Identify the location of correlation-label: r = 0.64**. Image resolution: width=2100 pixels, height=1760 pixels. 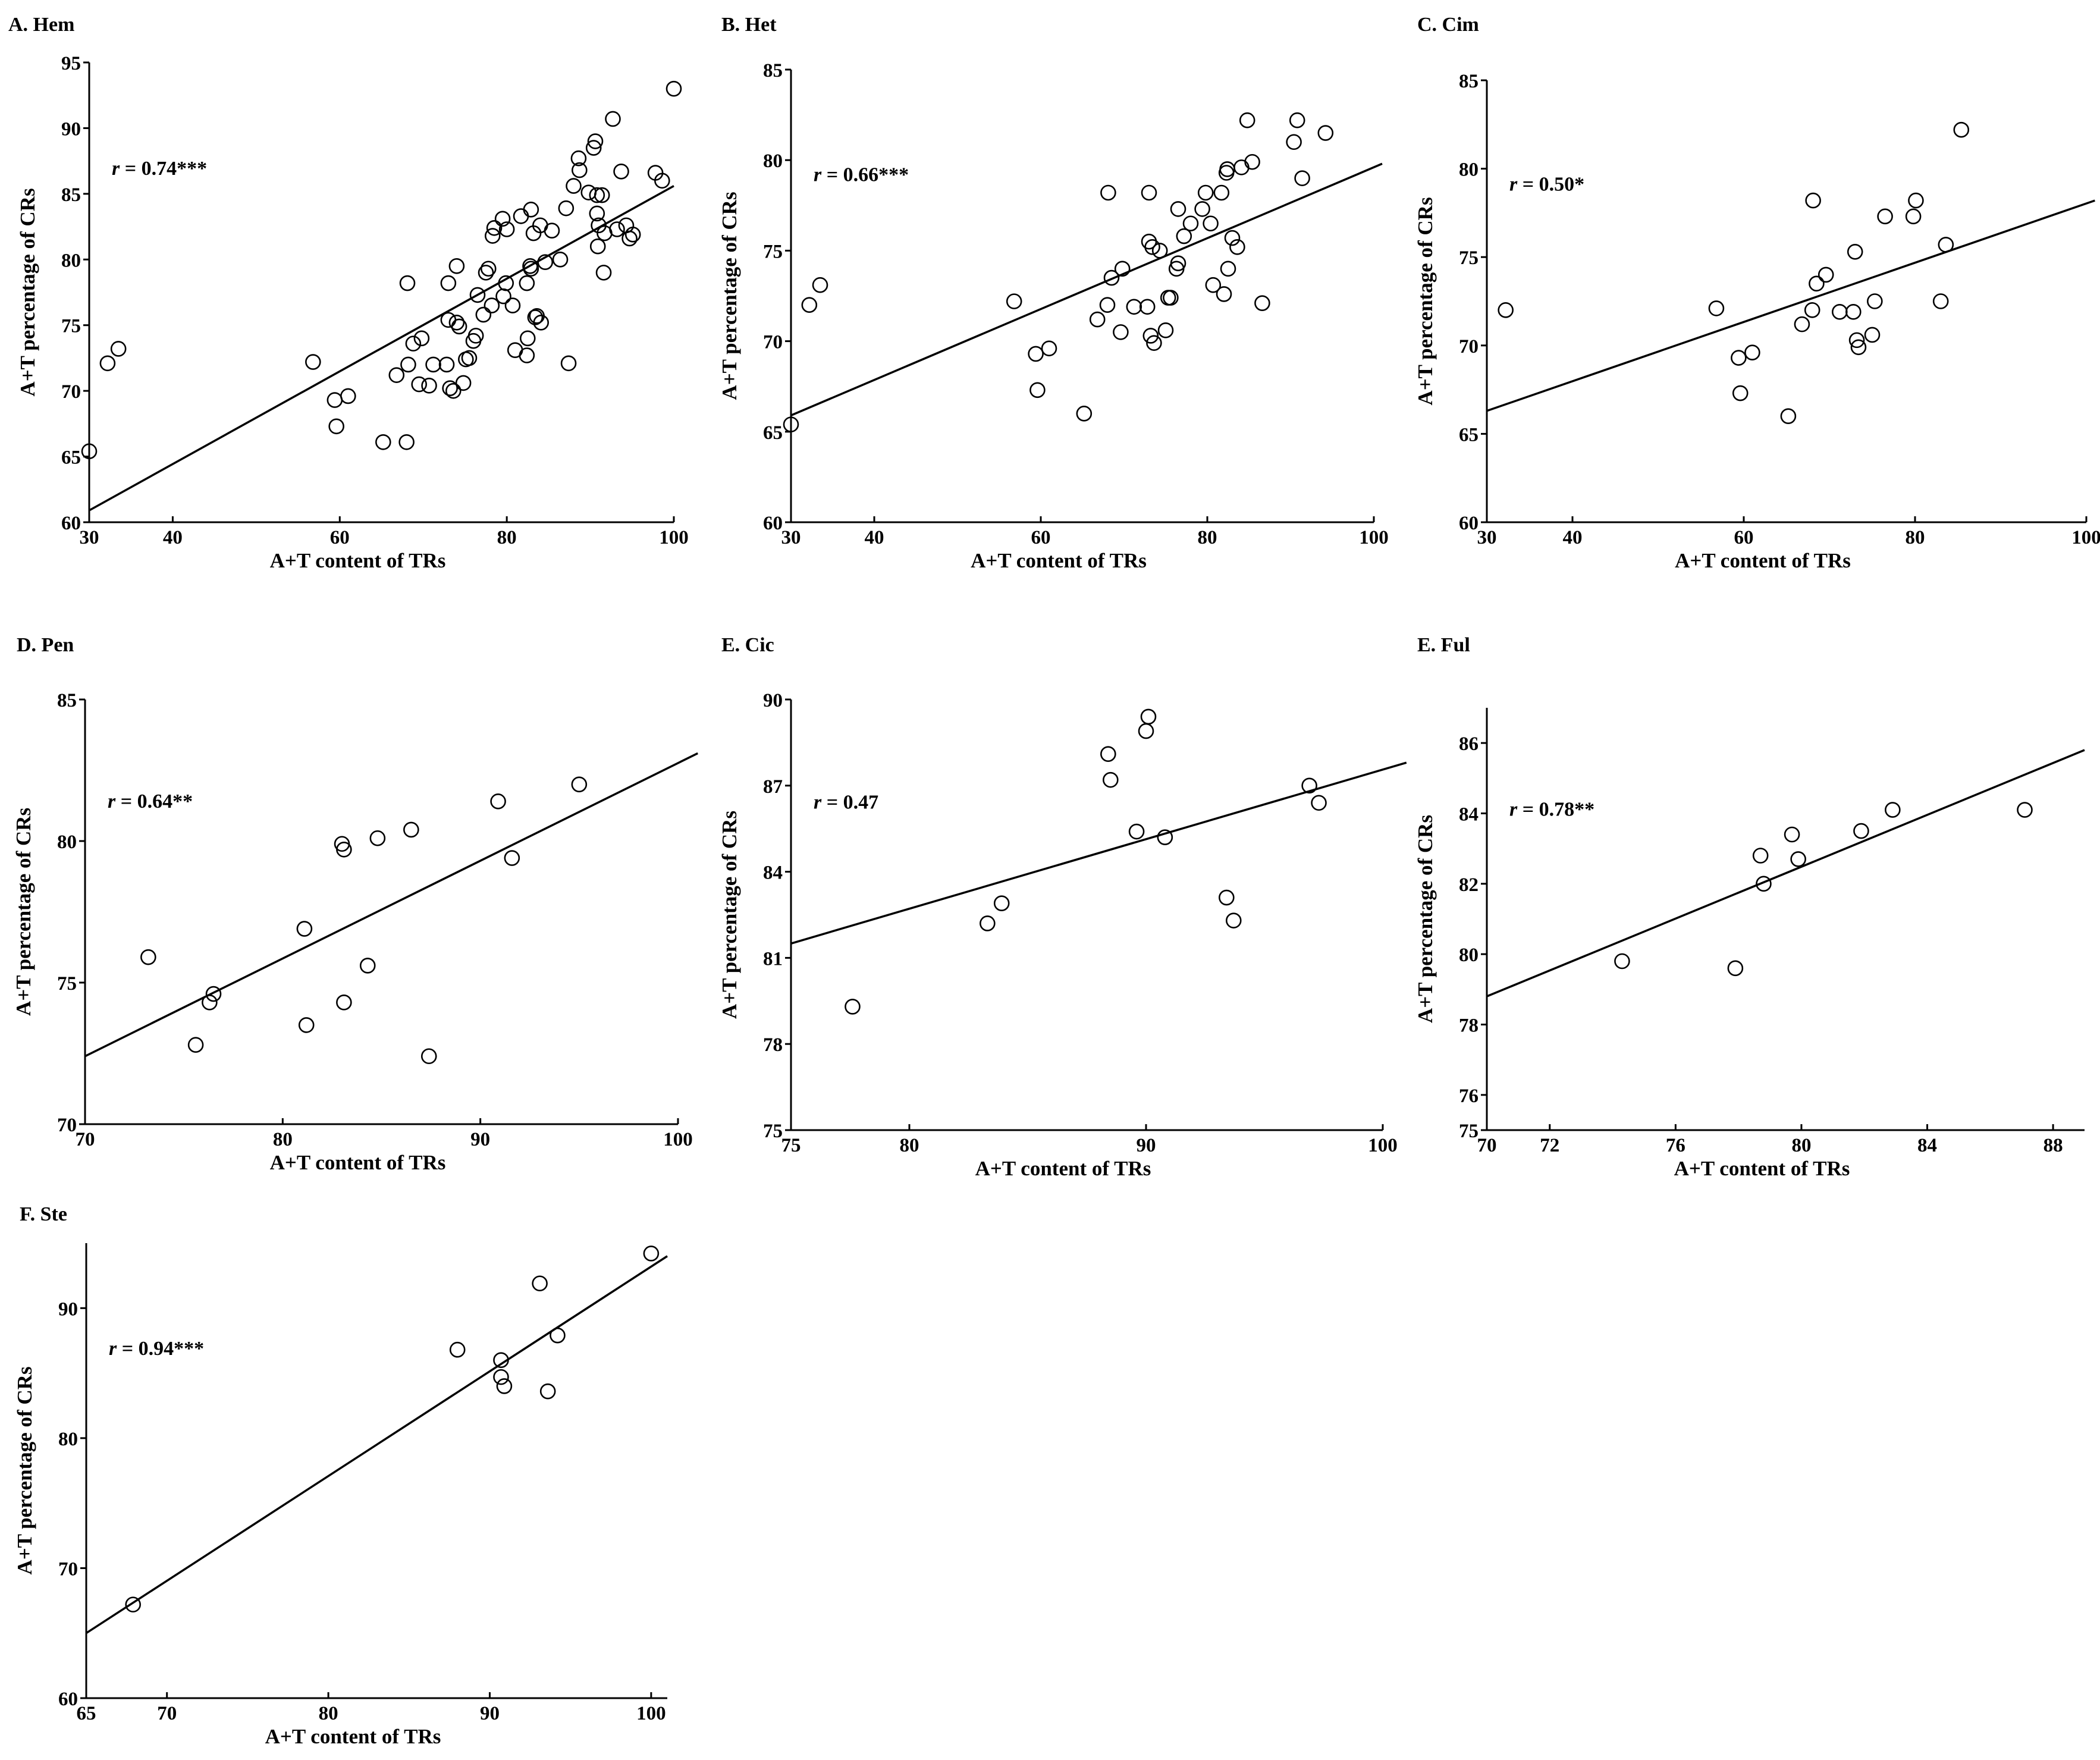
(150, 801).